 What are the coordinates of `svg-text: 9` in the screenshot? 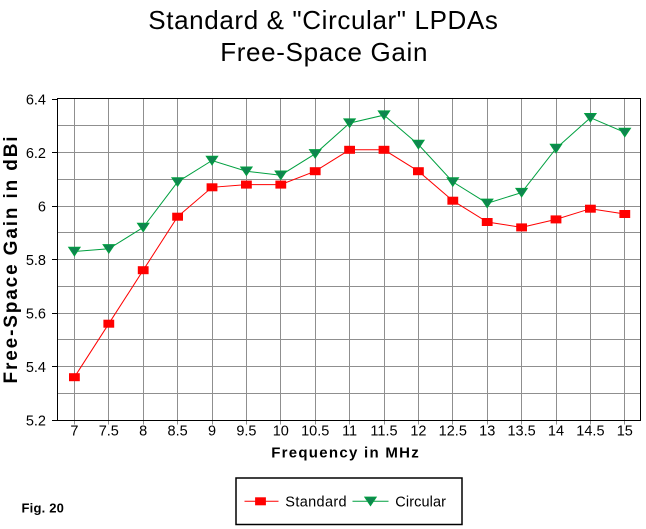 It's located at (212, 431).